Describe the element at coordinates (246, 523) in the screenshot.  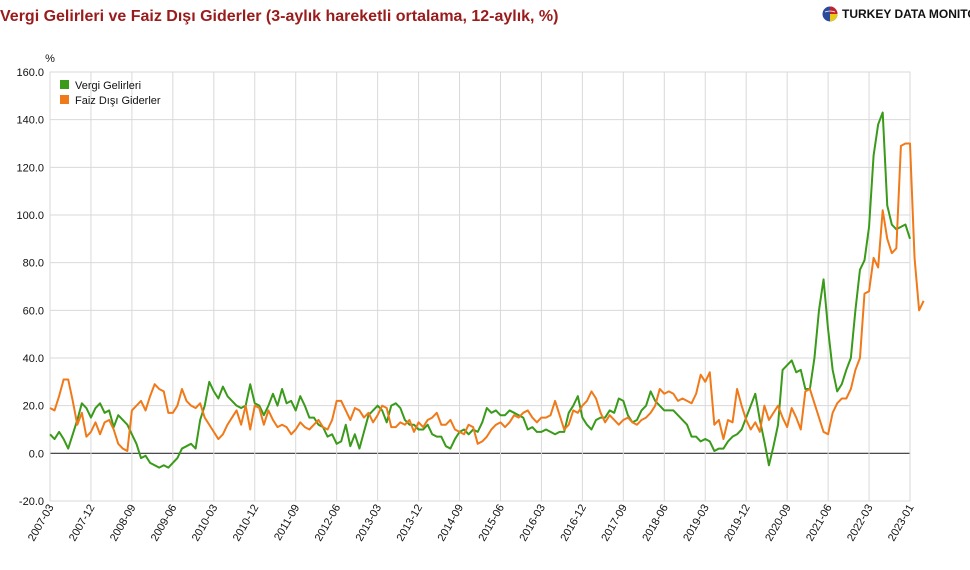
I see `x-tick-label: 2010-12` at that location.